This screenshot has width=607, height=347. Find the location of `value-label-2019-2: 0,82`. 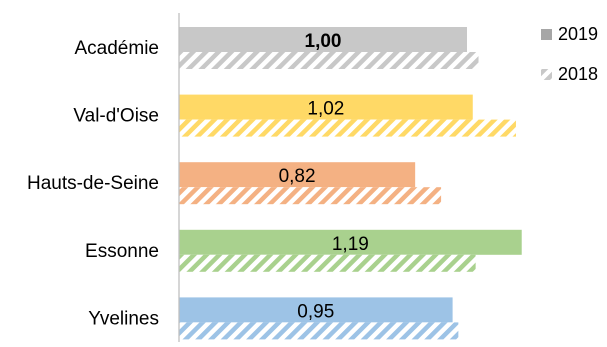

value-label-2019-2: 0,82 is located at coordinates (297, 176).